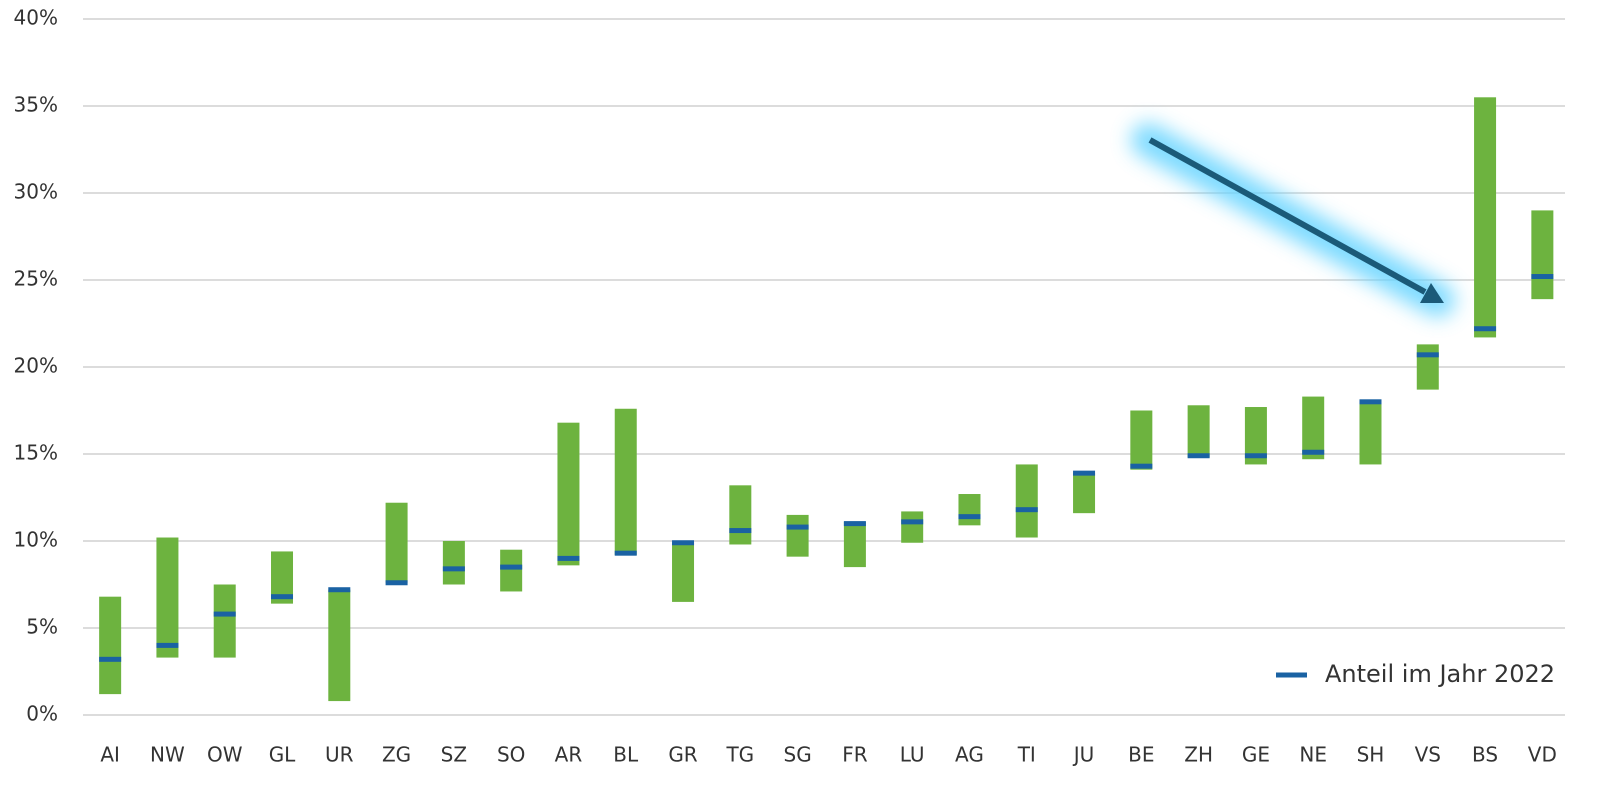 The height and width of the screenshot is (793, 1616). What do you see at coordinates (1141, 755) in the screenshot?
I see `x-tick-label: BE` at bounding box center [1141, 755].